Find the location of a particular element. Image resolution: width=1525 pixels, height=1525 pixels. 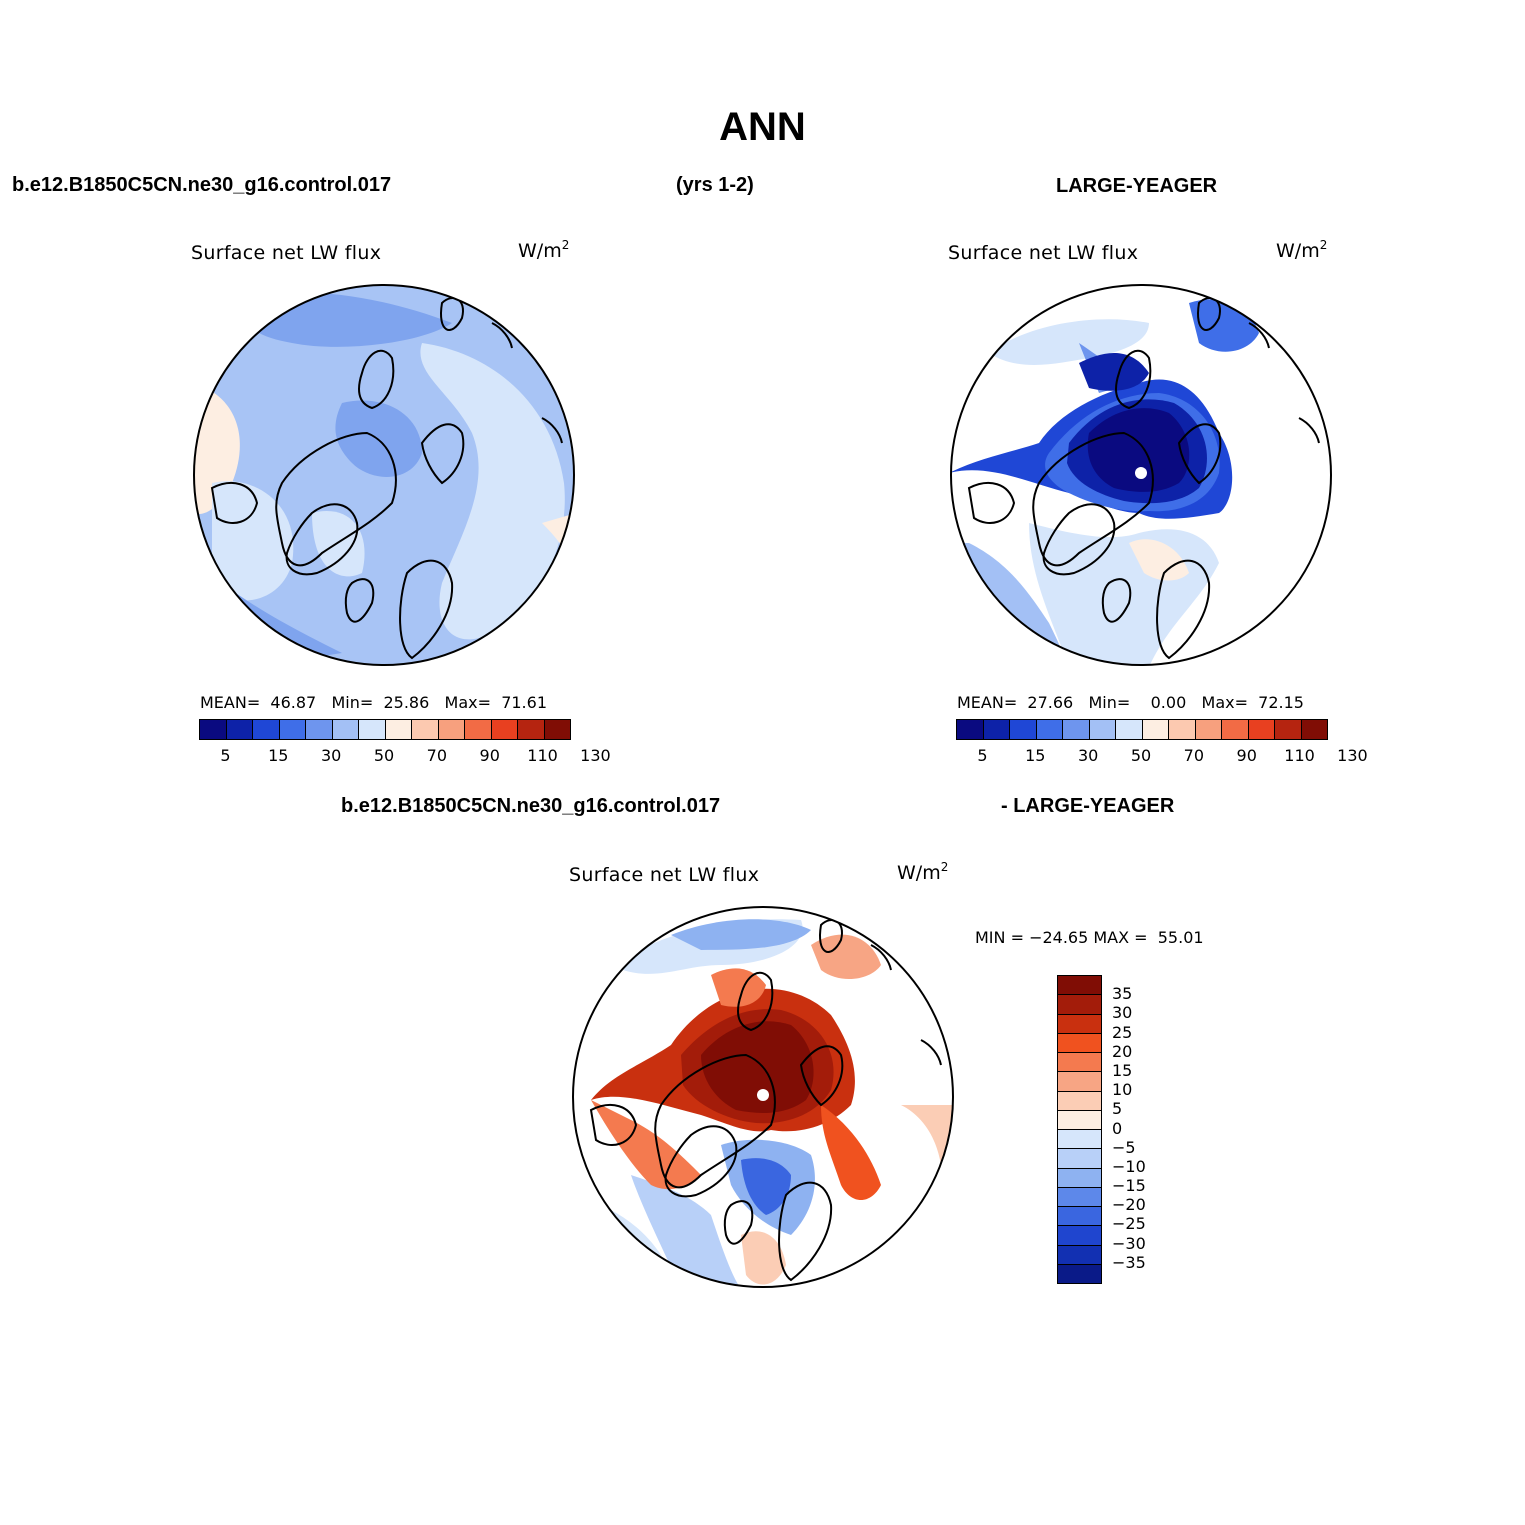

panel-diff-colorbar-tick-label: −35 is located at coordinates (1129, 1262).